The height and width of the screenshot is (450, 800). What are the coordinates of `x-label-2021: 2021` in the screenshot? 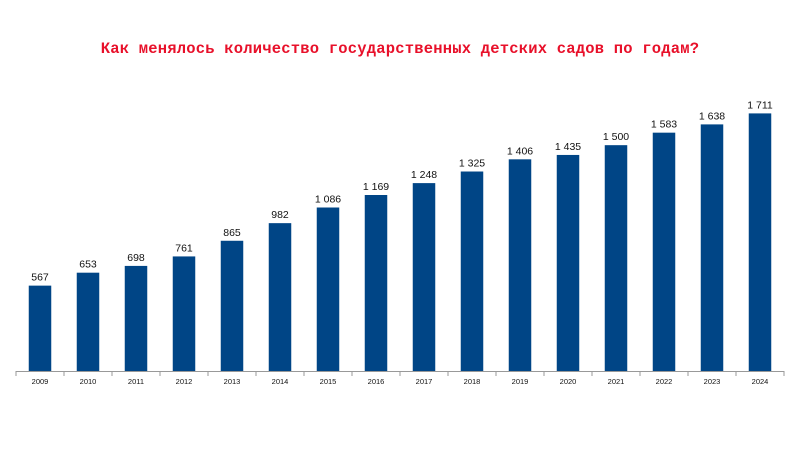 It's located at (616, 381).